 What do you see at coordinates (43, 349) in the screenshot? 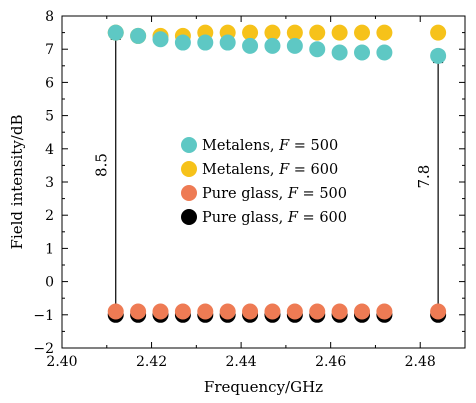
I see `y-tick-label: −2` at bounding box center [43, 349].